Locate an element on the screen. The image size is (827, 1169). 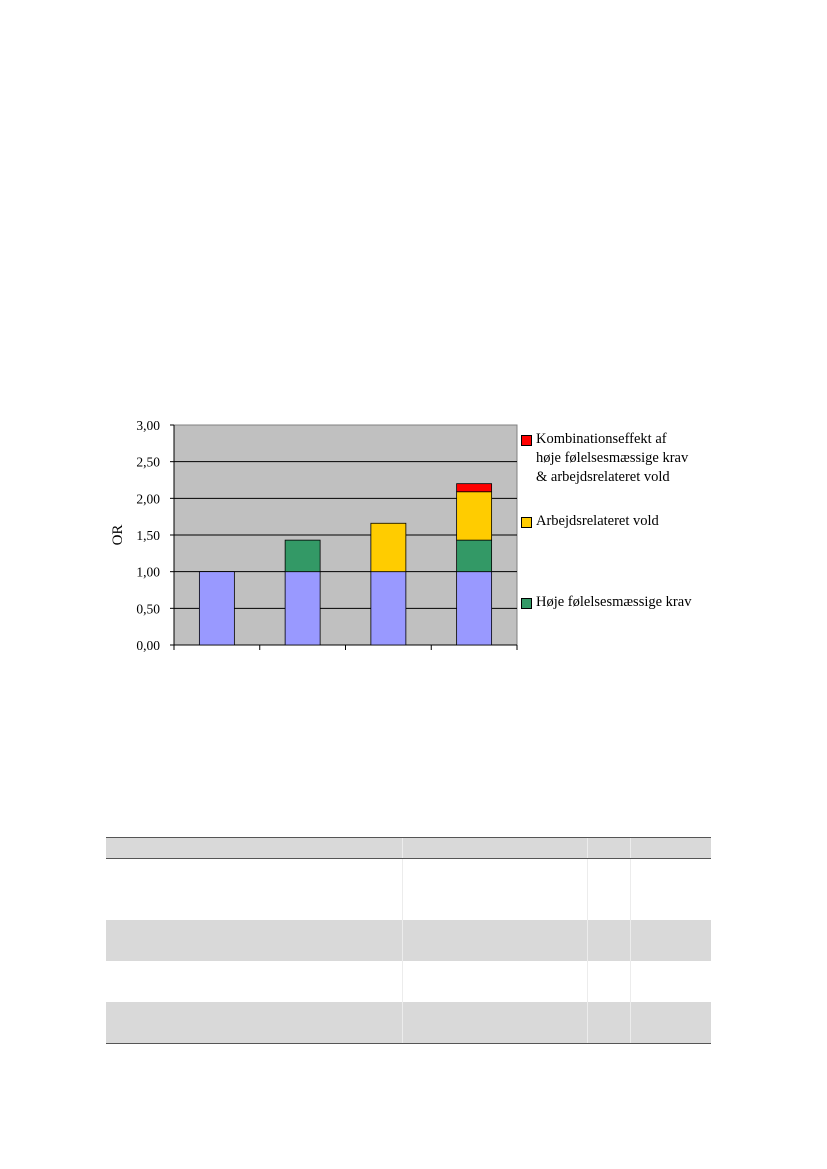
y-tick-label: 0,50 is located at coordinates (148, 608).